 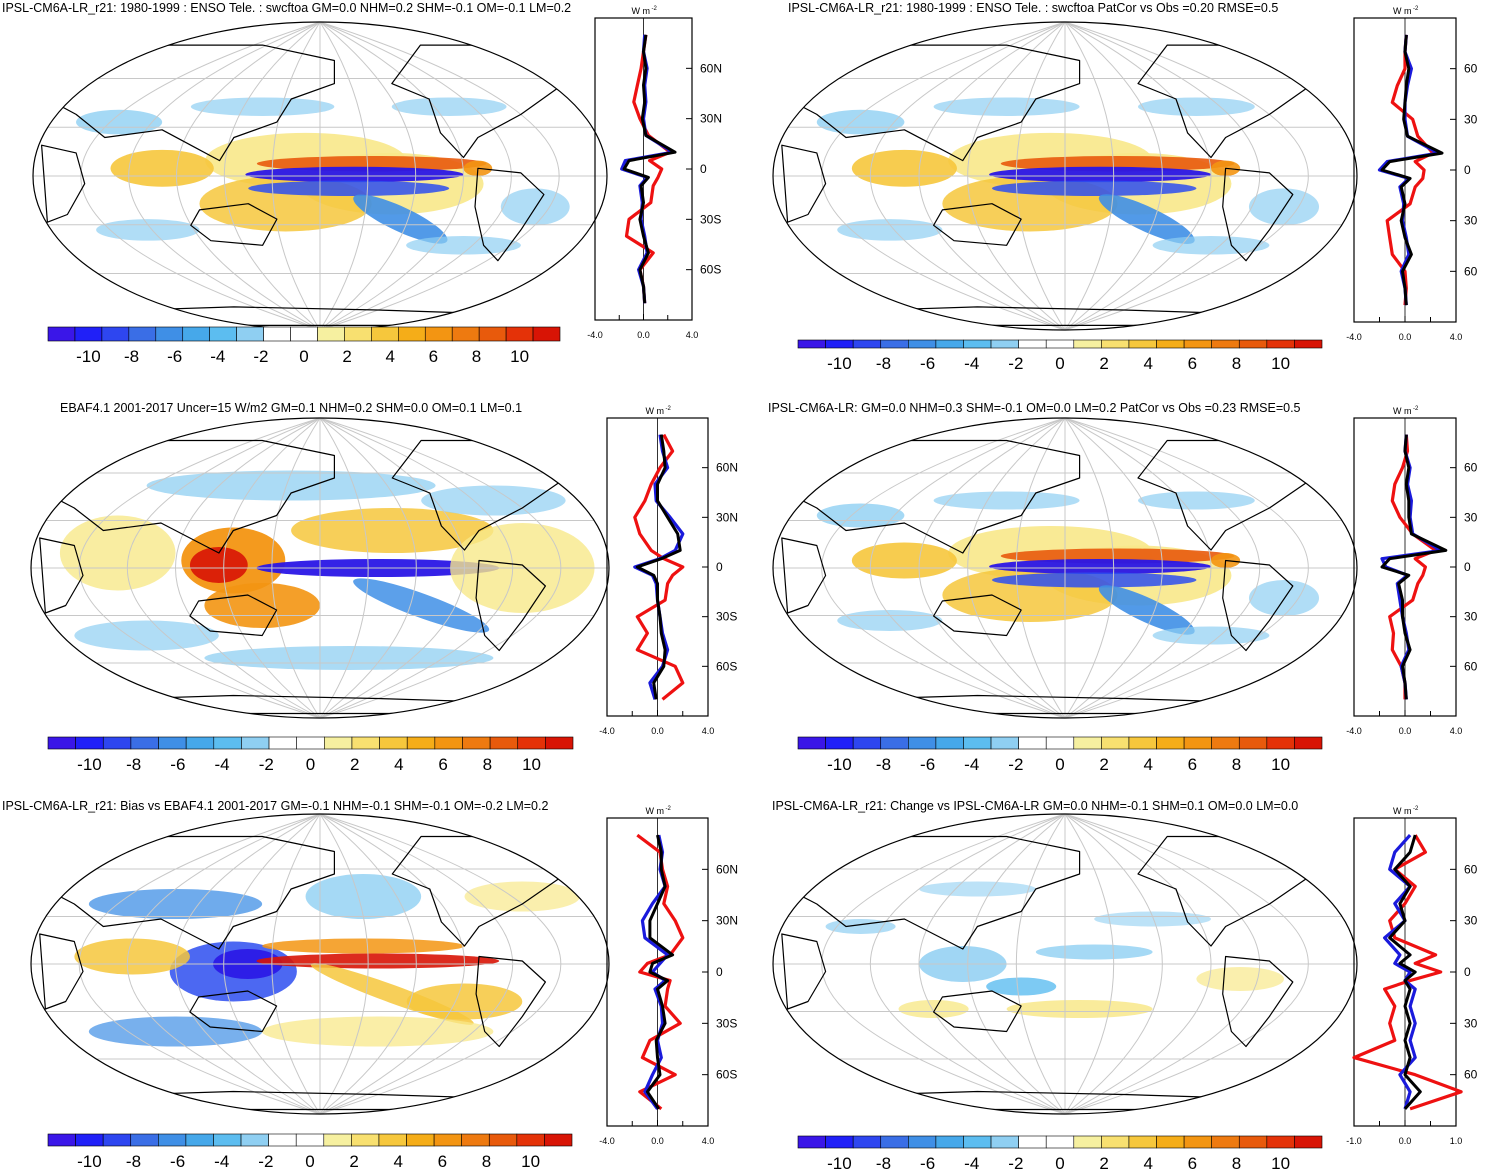 I want to click on profile-x-label: -1.0, so click(x=1354, y=1141).